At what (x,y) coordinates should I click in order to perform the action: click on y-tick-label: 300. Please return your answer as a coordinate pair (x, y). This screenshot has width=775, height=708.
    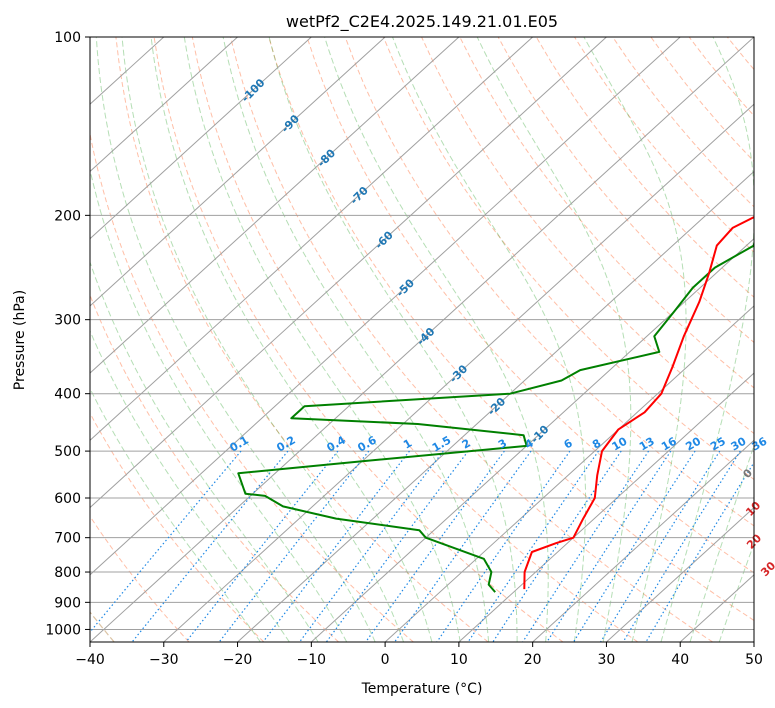
    Looking at the image, I should click on (67, 321).